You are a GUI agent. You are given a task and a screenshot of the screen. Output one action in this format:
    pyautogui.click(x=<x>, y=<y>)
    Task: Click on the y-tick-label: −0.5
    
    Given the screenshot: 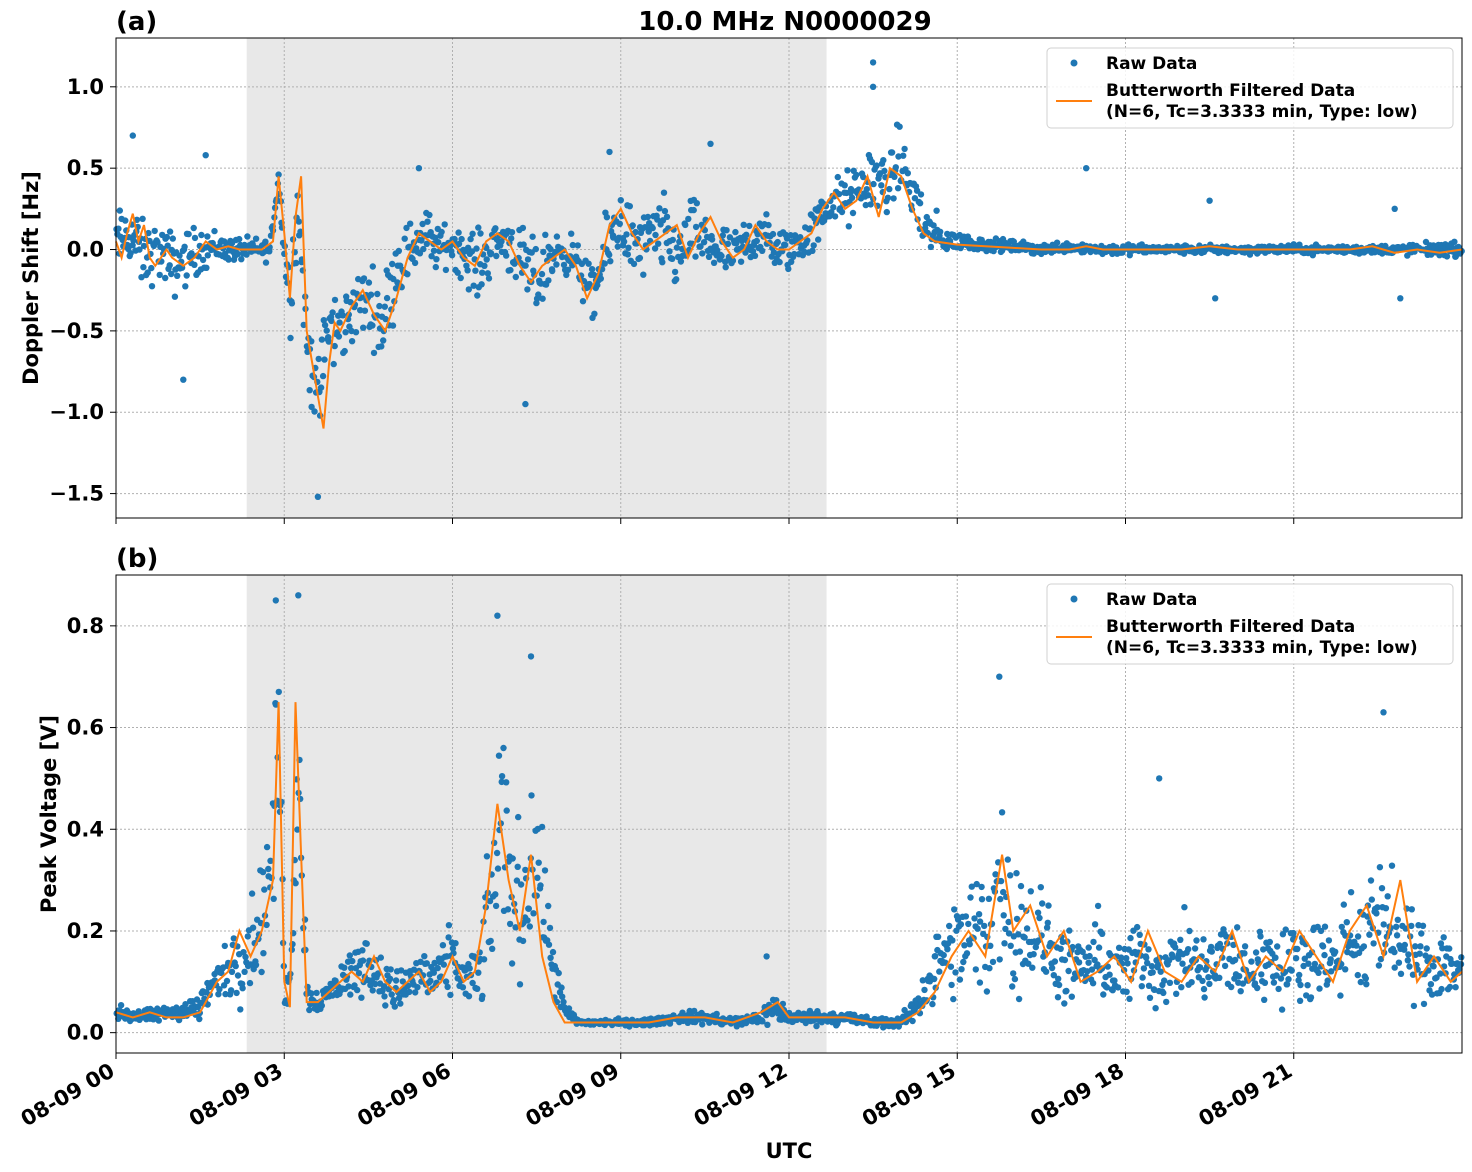 What is the action you would take?
    pyautogui.click(x=76, y=331)
    